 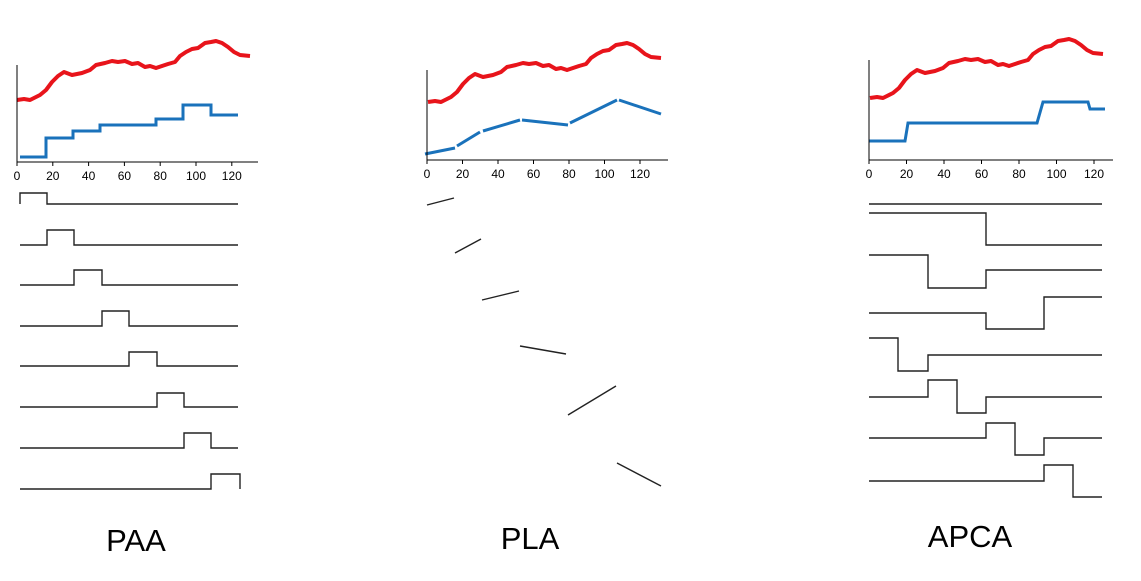 I want to click on panel-title: APCA, so click(x=970, y=536).